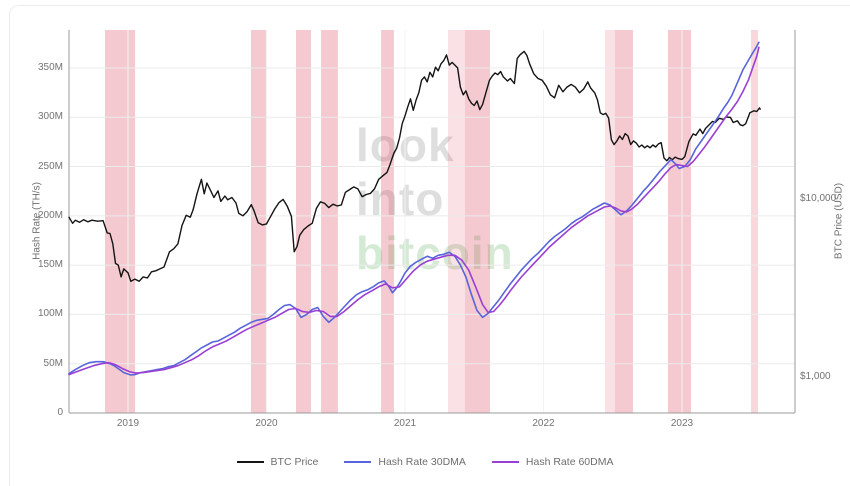 This screenshot has height=486, width=850. I want to click on hash-rate-30dma-line-swatch, so click(358, 462).